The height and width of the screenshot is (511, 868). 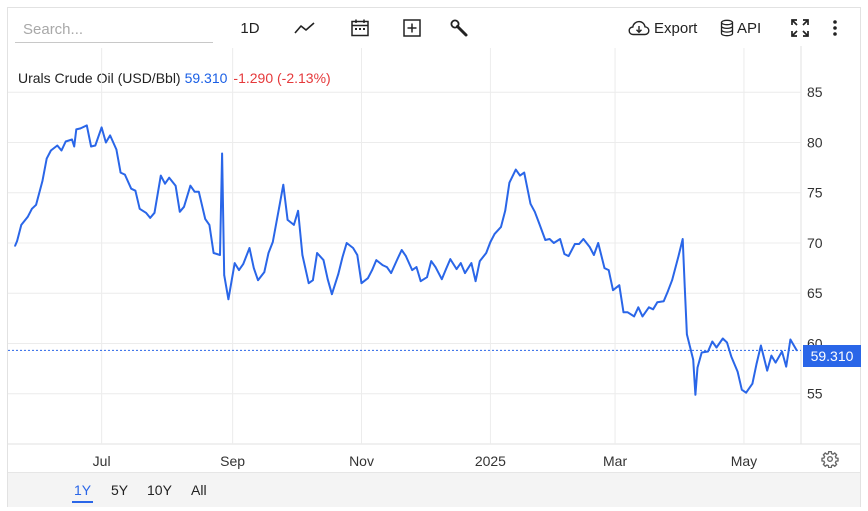 What do you see at coordinates (412, 28) in the screenshot?
I see `add-icon` at bounding box center [412, 28].